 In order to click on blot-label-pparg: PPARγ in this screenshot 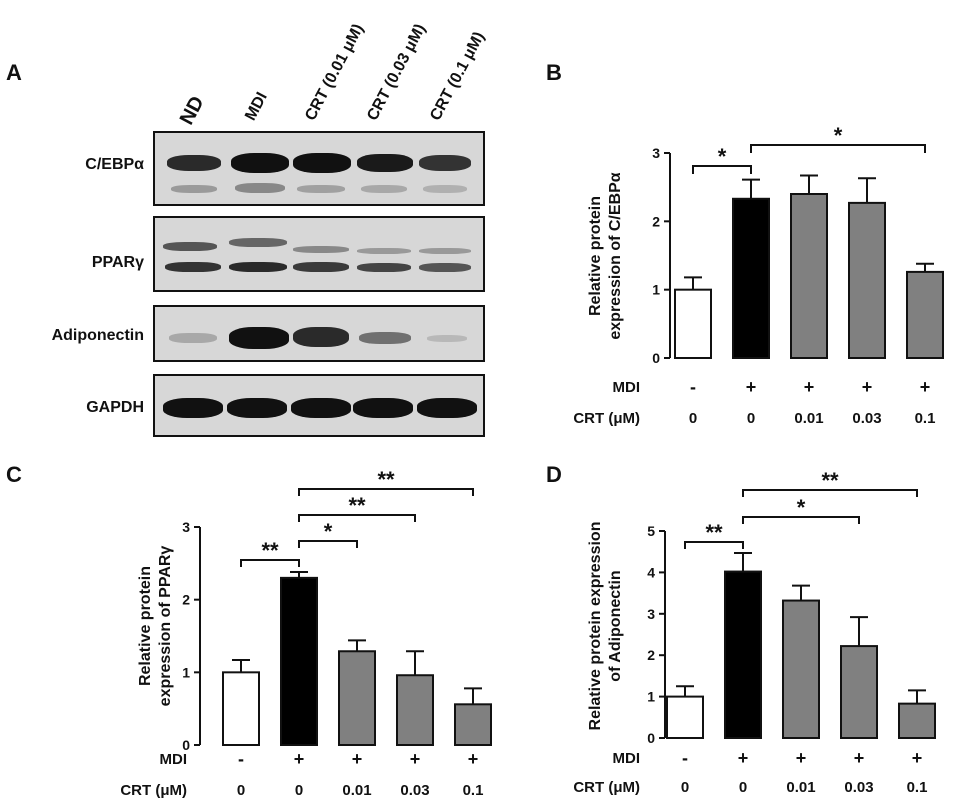, I will do `click(117, 262)`.